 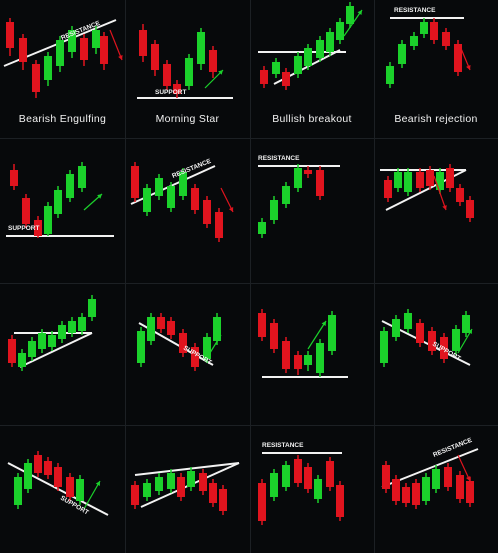 What do you see at coordinates (428, 47) in the screenshot?
I see `candlestick-diagram: RESISTANCE` at bounding box center [428, 47].